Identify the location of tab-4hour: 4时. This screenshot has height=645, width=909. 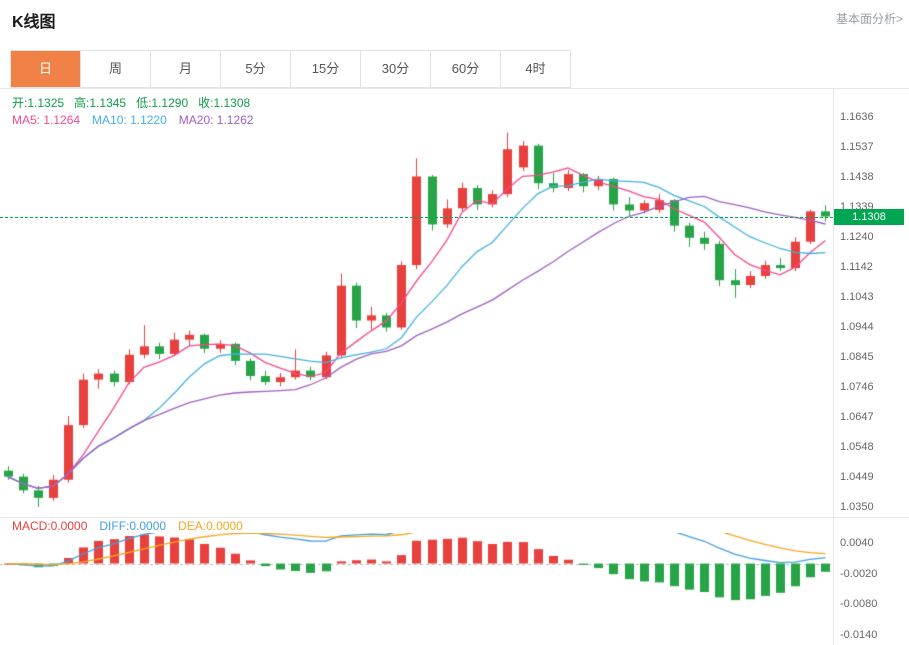
(535, 69).